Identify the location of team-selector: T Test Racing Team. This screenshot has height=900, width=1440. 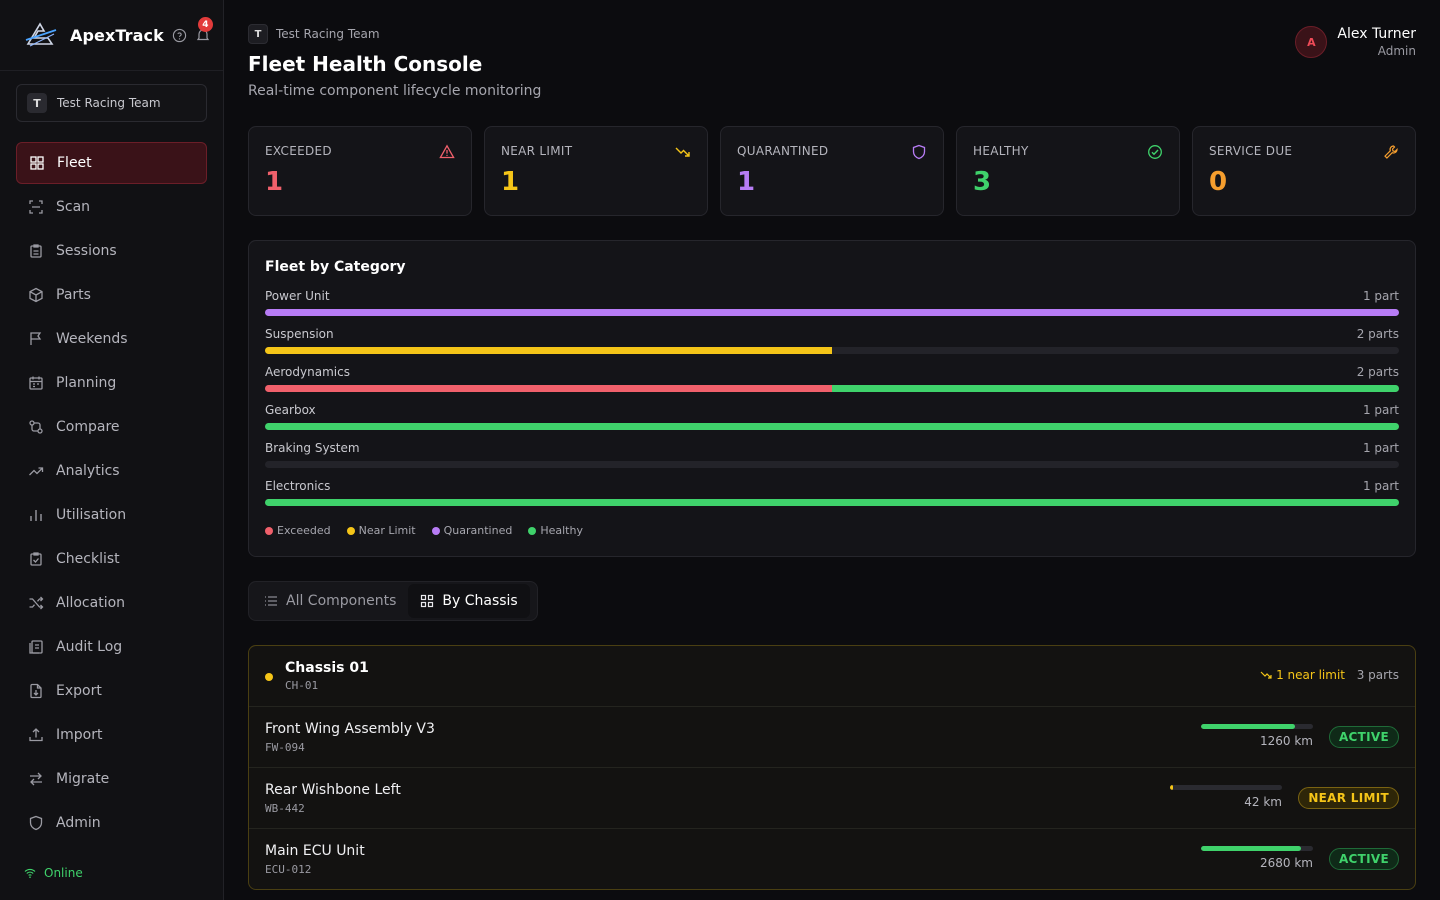
(111, 103).